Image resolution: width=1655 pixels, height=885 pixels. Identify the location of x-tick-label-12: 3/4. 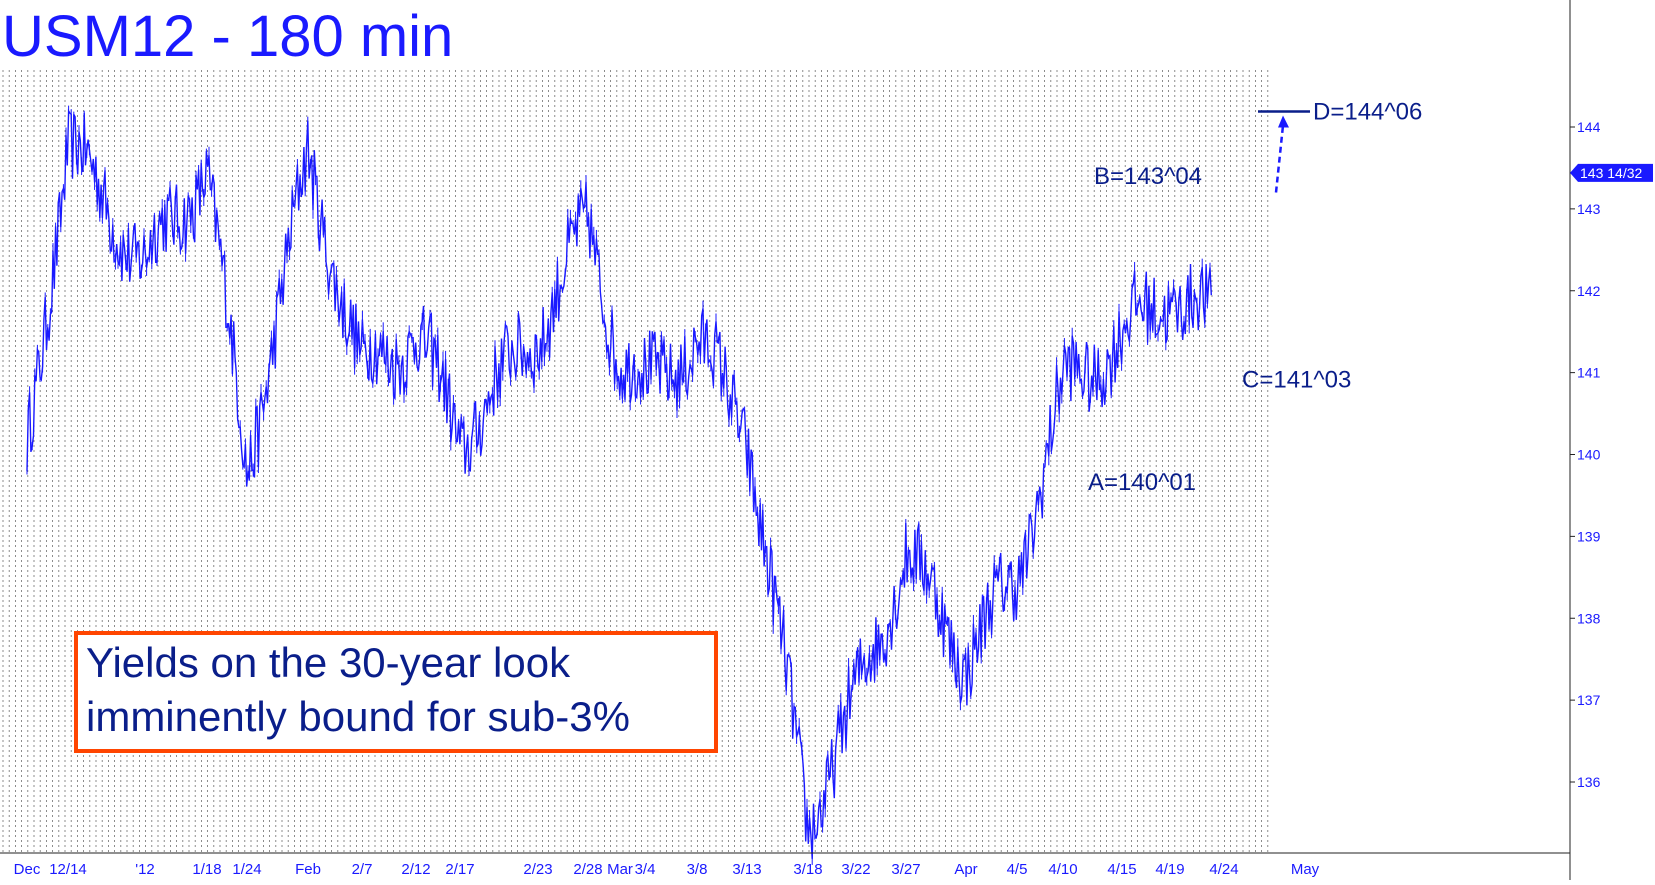
(645, 869).